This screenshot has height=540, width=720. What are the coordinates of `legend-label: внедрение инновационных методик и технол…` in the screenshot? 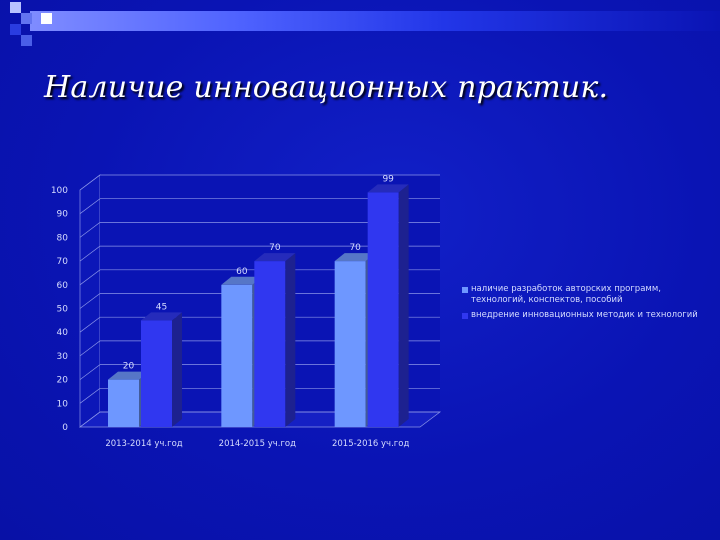 It's located at (584, 315).